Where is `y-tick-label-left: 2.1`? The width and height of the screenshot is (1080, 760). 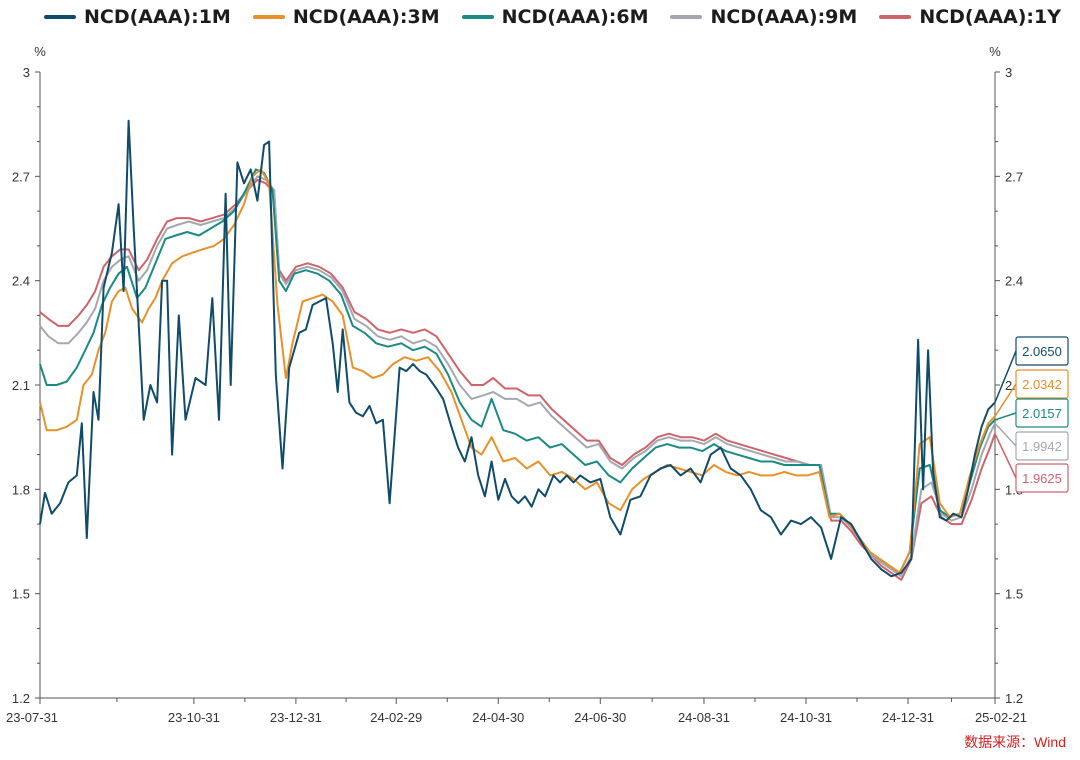
y-tick-label-left: 2.1 is located at coordinates (21, 385).